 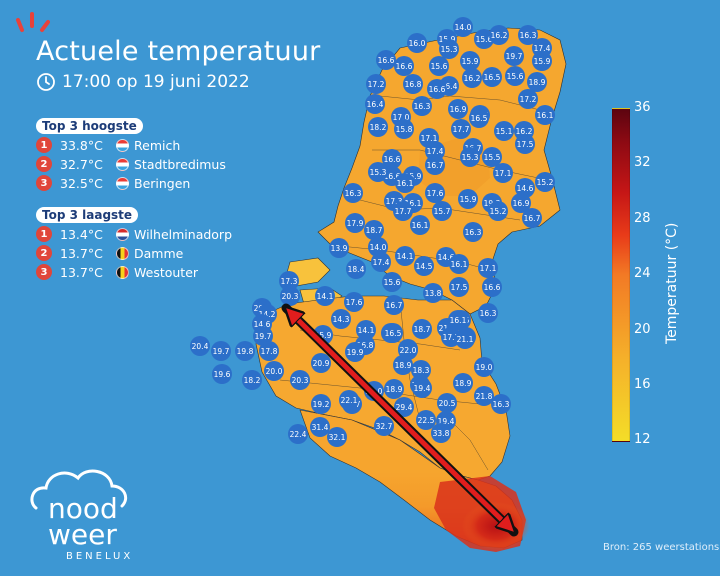 I want to click on station-temperature-label: 15.3, so click(x=470, y=157).